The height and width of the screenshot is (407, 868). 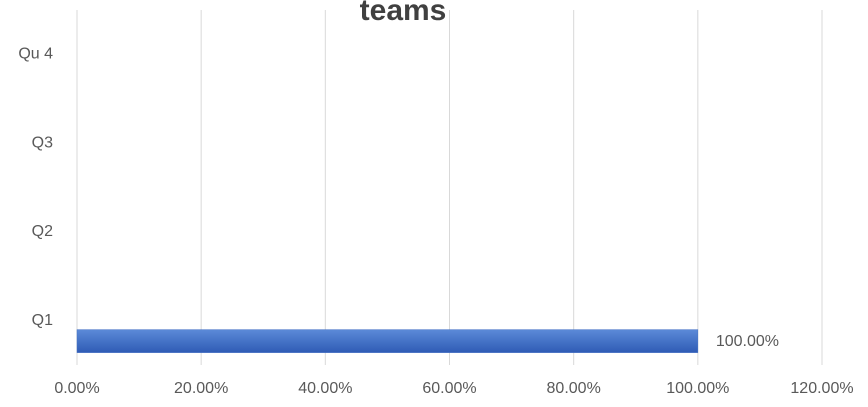 What do you see at coordinates (697, 388) in the screenshot?
I see `x-tick-label: 100.00%` at bounding box center [697, 388].